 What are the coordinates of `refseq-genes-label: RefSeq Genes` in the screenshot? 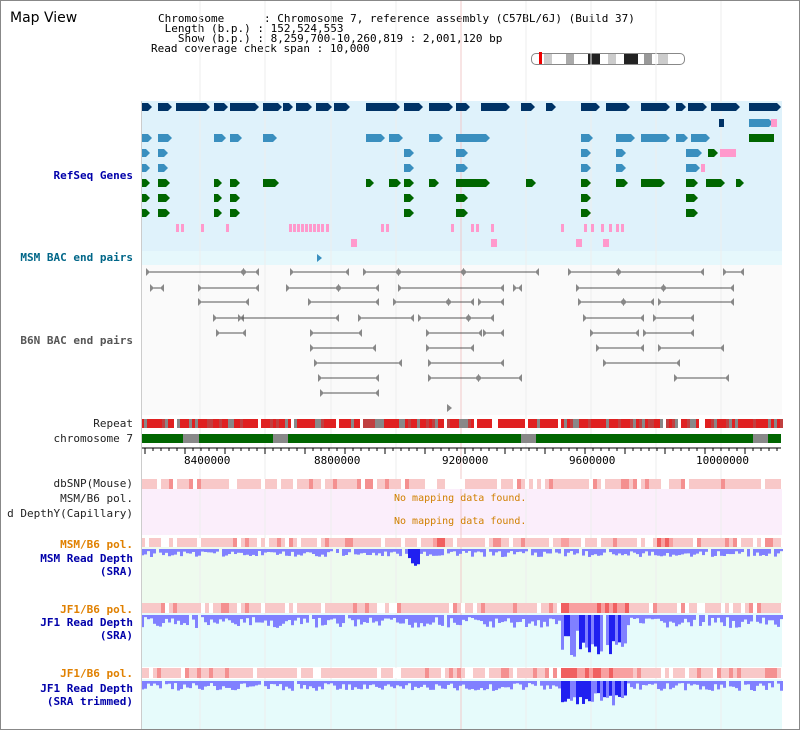 It's located at (93, 175).